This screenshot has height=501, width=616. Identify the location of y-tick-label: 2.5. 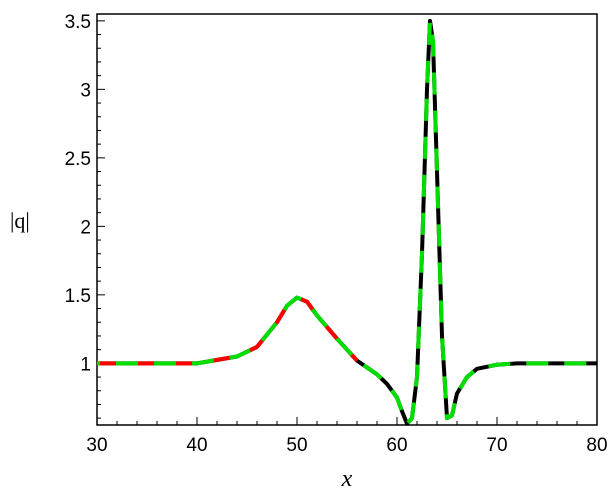
(78, 159).